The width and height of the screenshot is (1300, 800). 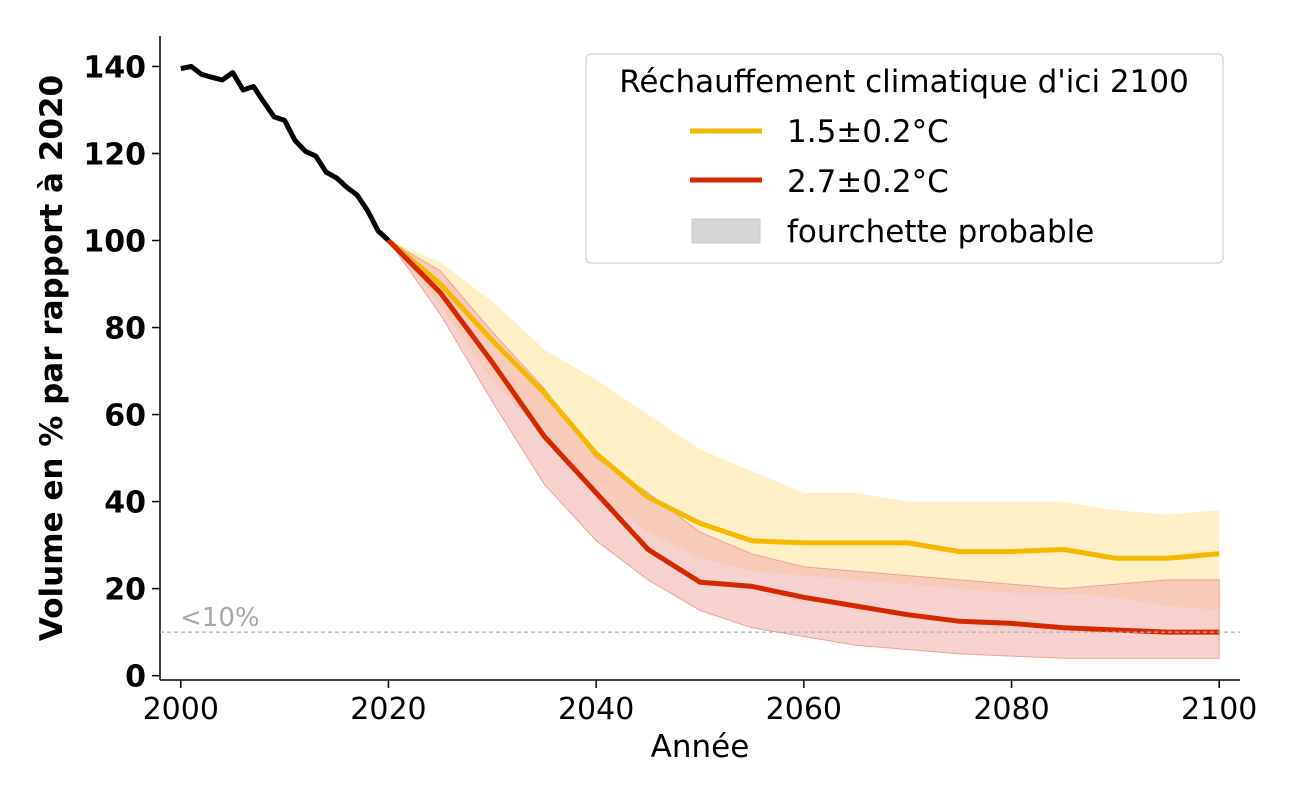 I want to click on y-tick-label: 120, so click(x=114, y=154).